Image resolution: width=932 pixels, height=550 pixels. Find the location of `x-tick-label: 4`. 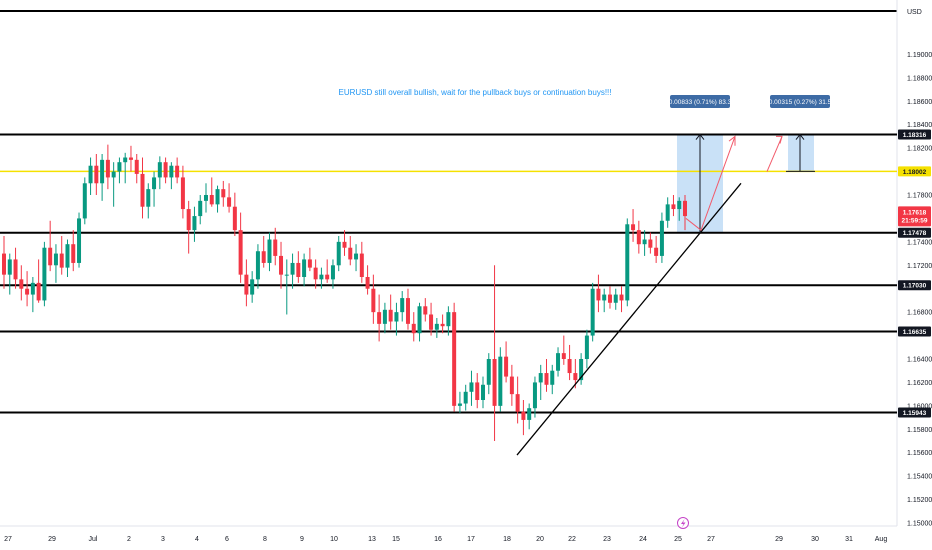

x-tick-label: 4 is located at coordinates (197, 539).